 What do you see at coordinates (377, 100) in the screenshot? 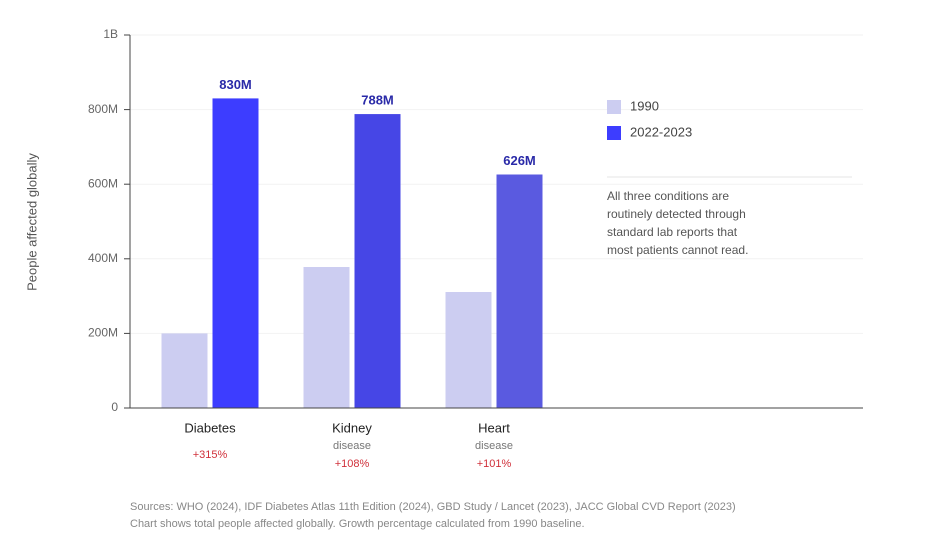
I see `value-label: 788M` at bounding box center [377, 100].